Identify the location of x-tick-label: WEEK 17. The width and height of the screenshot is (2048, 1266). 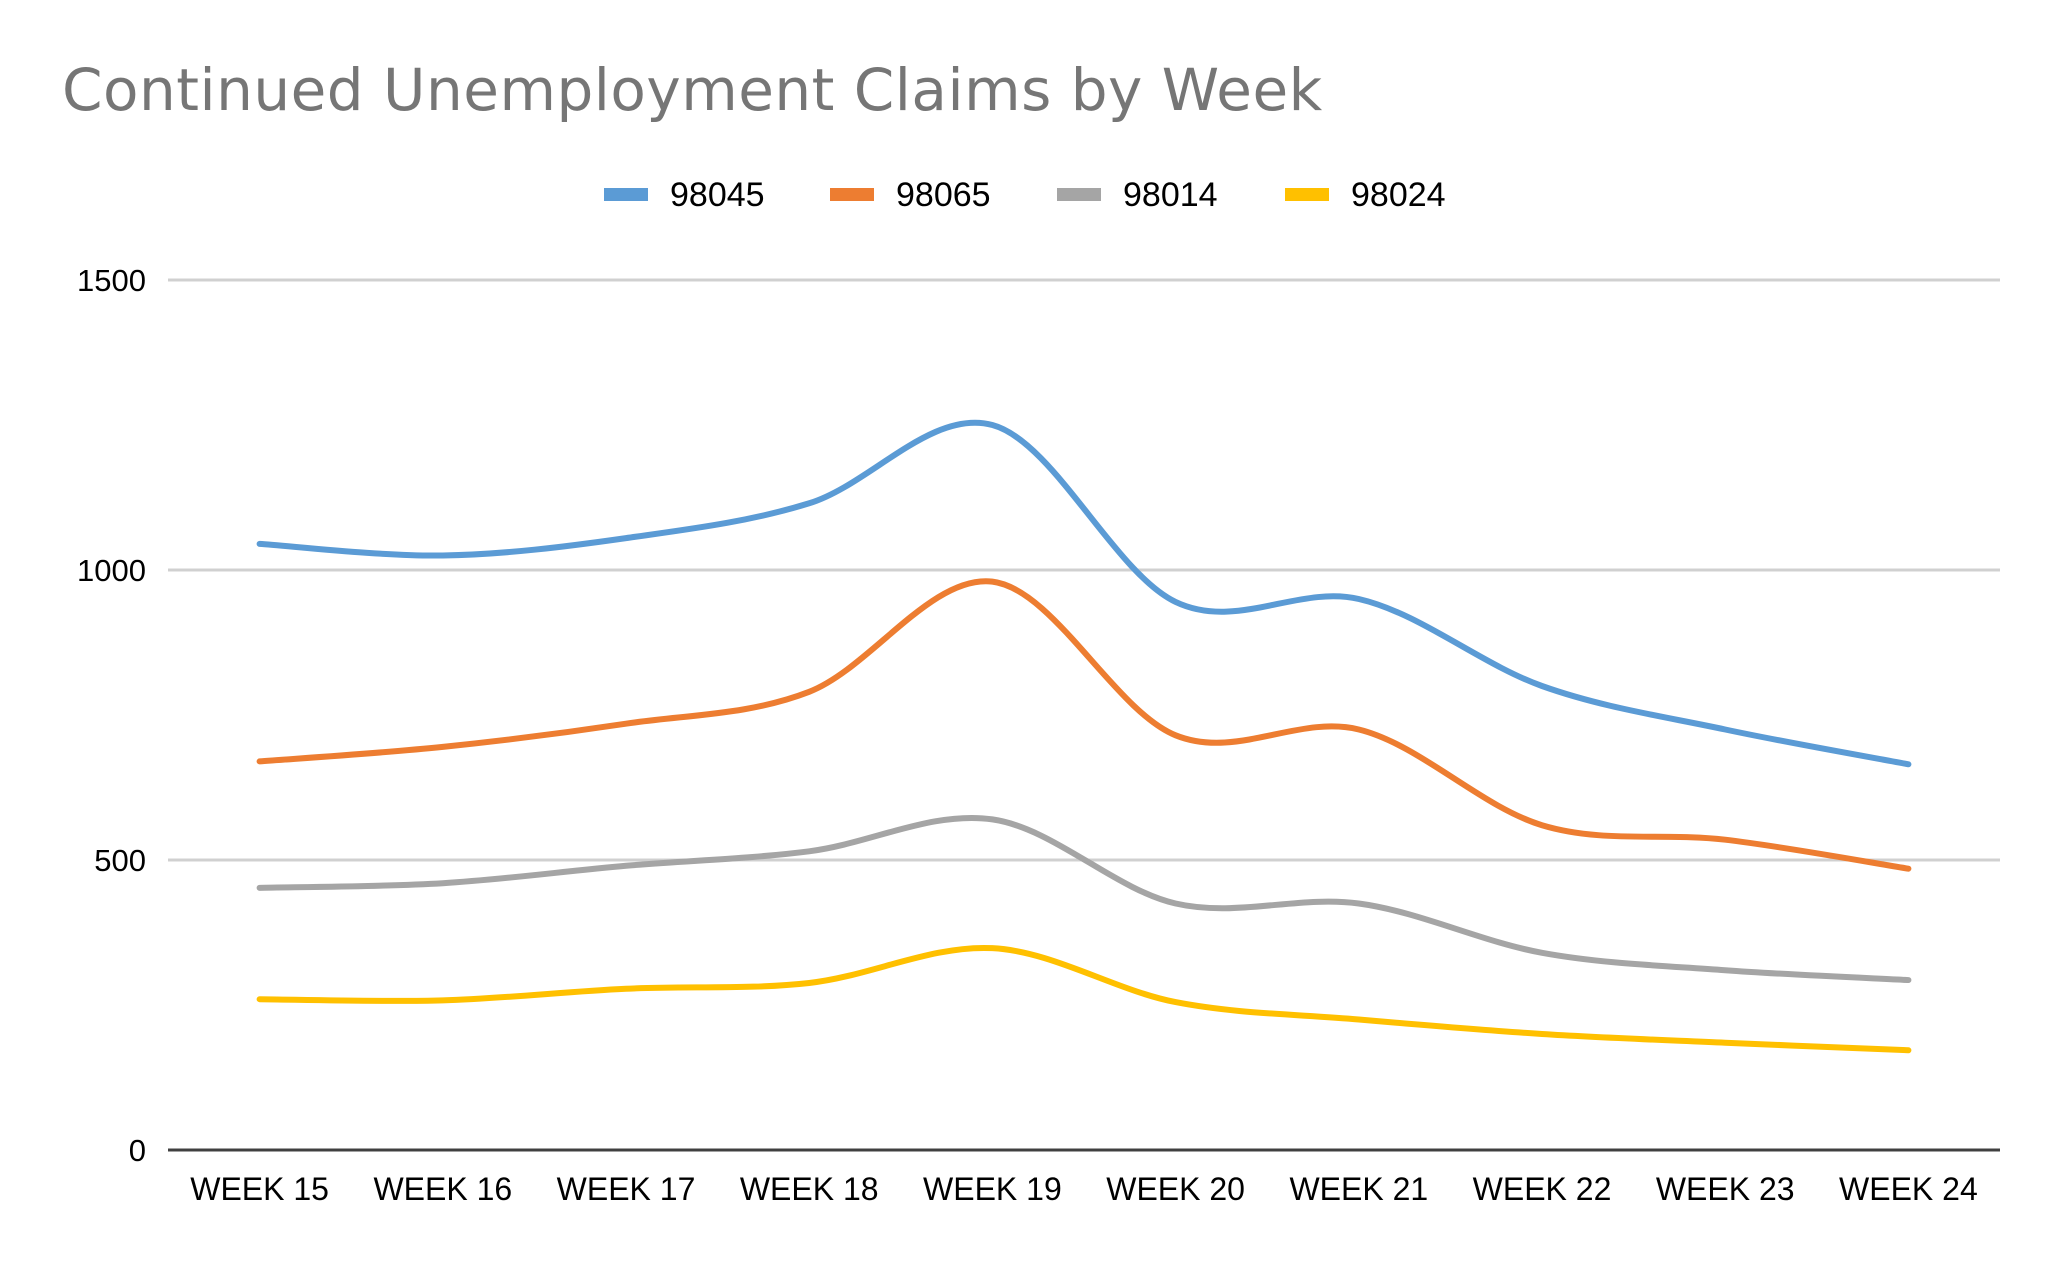
(626, 1189).